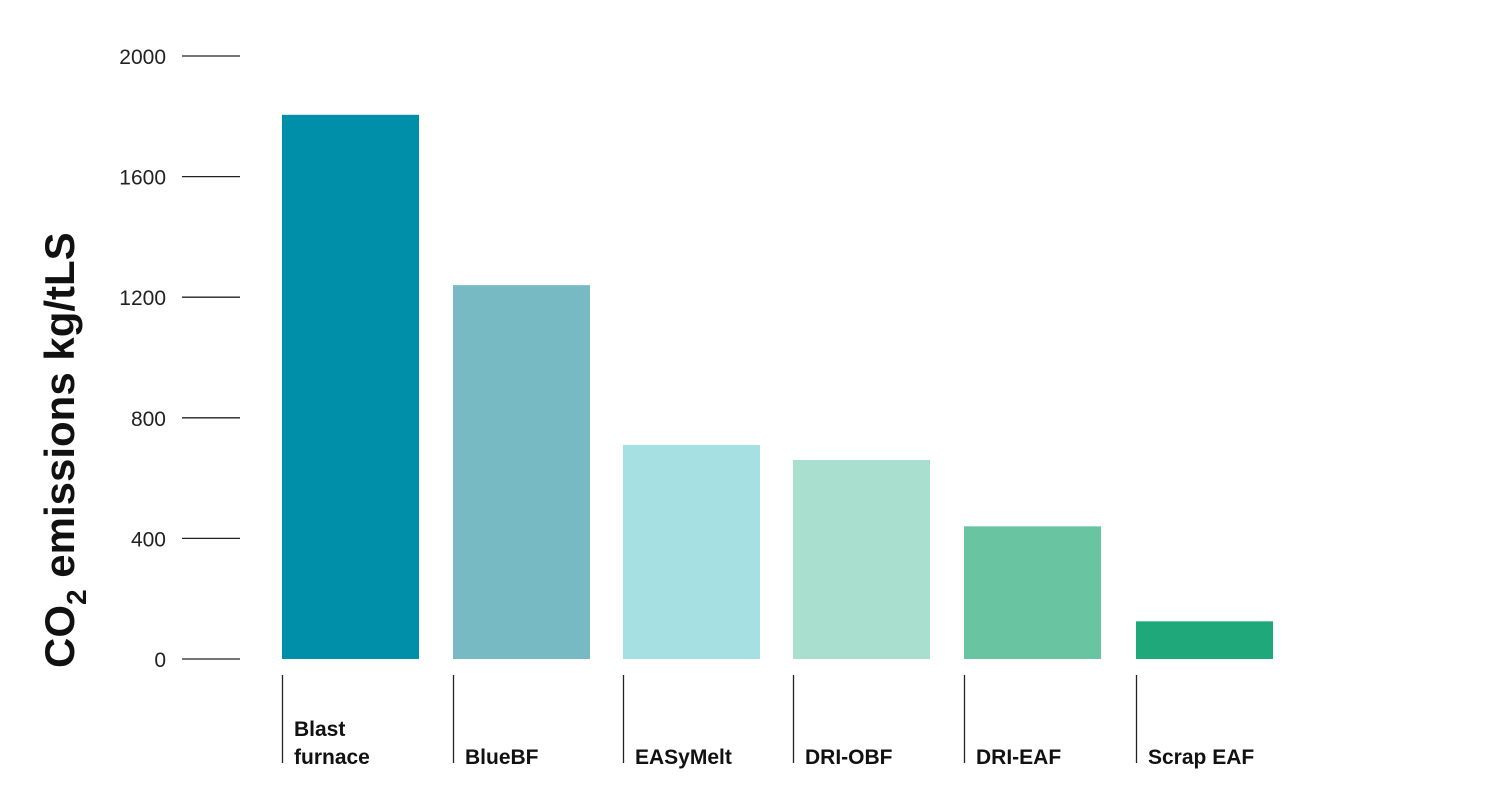 This screenshot has height=789, width=1500. What do you see at coordinates (332, 743) in the screenshot?
I see `category-label: Blast furnace` at bounding box center [332, 743].